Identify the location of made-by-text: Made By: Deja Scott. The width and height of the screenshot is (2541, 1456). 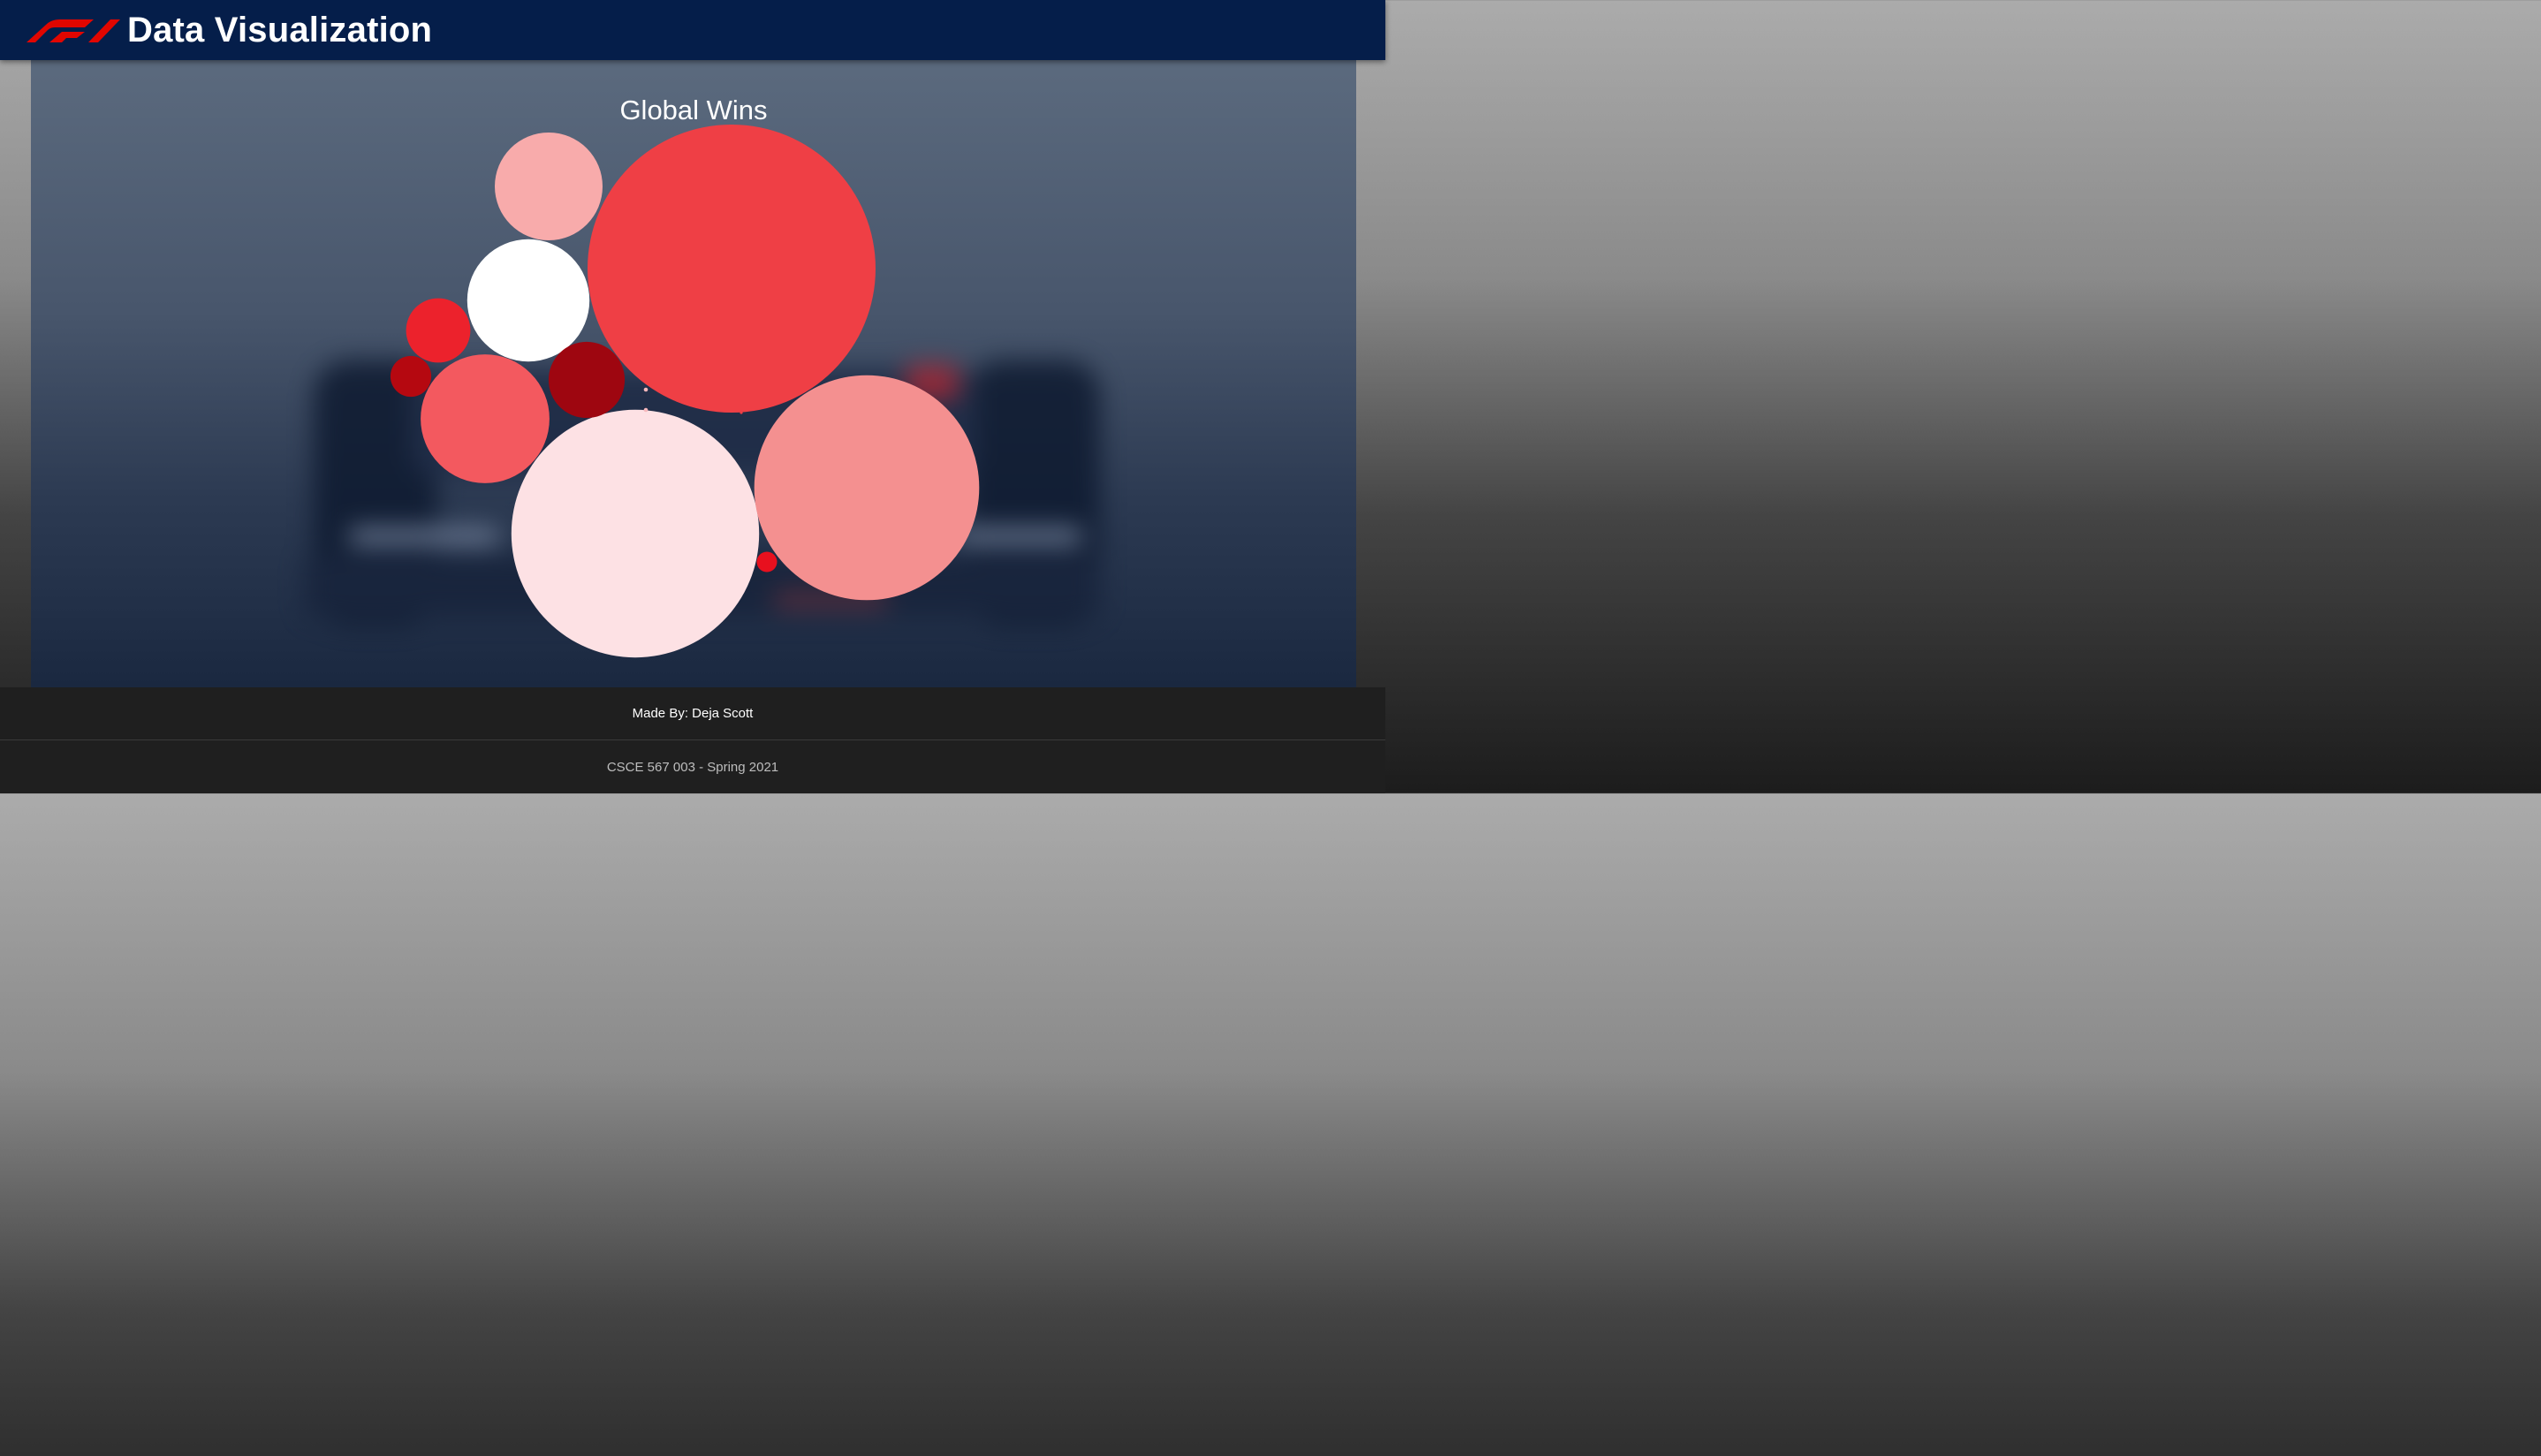
(693, 713).